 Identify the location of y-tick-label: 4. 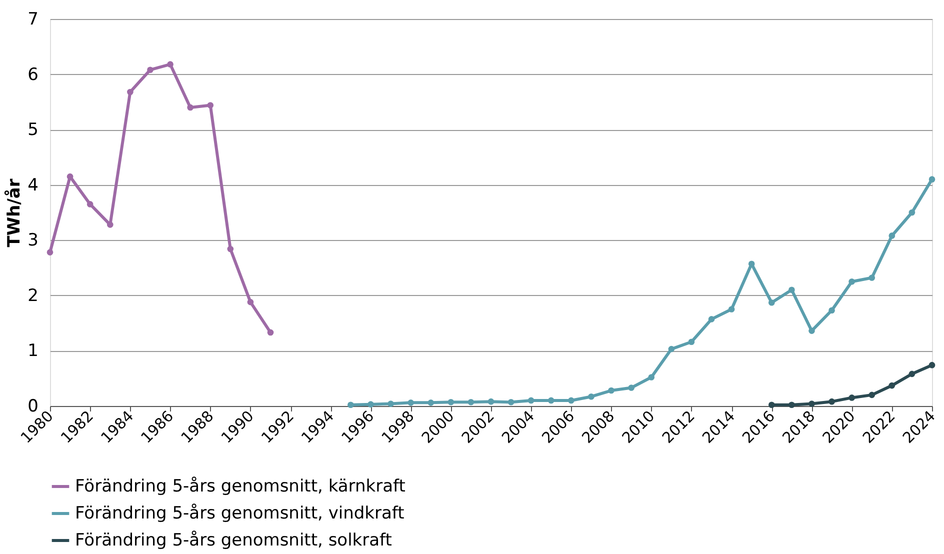
(33, 185).